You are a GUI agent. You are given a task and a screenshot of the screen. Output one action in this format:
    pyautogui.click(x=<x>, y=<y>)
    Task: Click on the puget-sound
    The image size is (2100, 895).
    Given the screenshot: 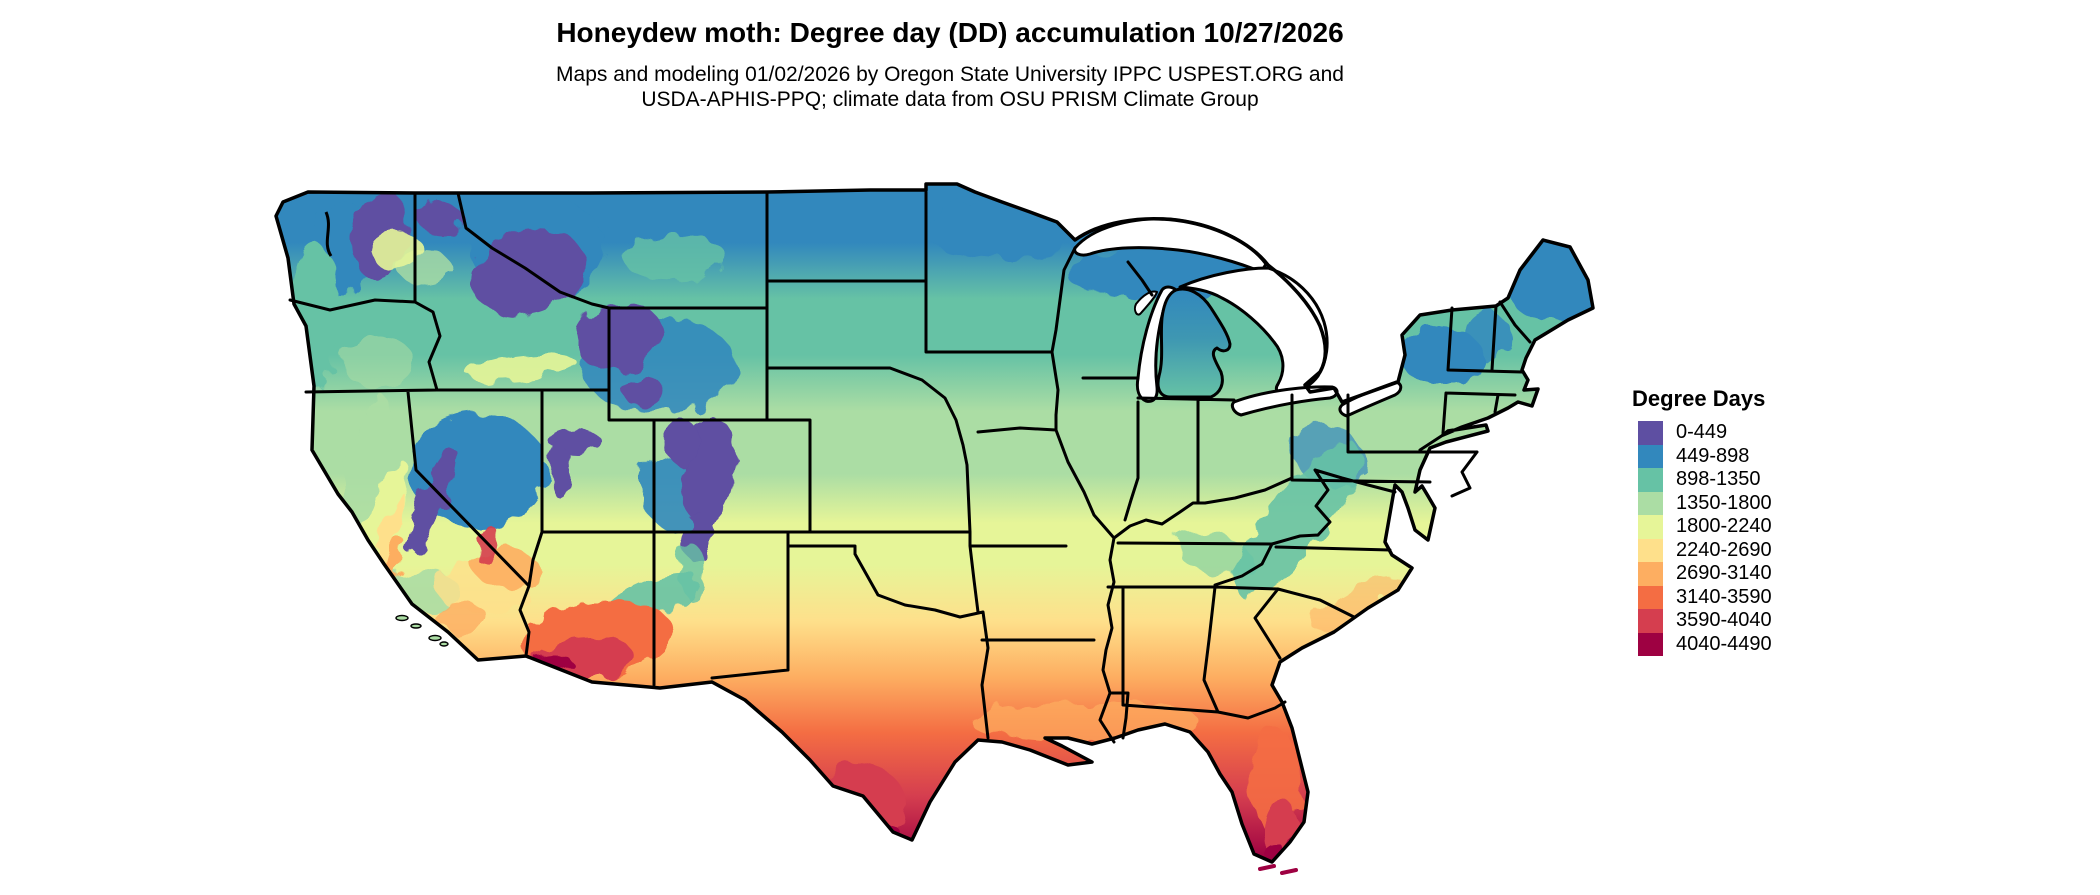 What is the action you would take?
    pyautogui.click(x=328, y=234)
    